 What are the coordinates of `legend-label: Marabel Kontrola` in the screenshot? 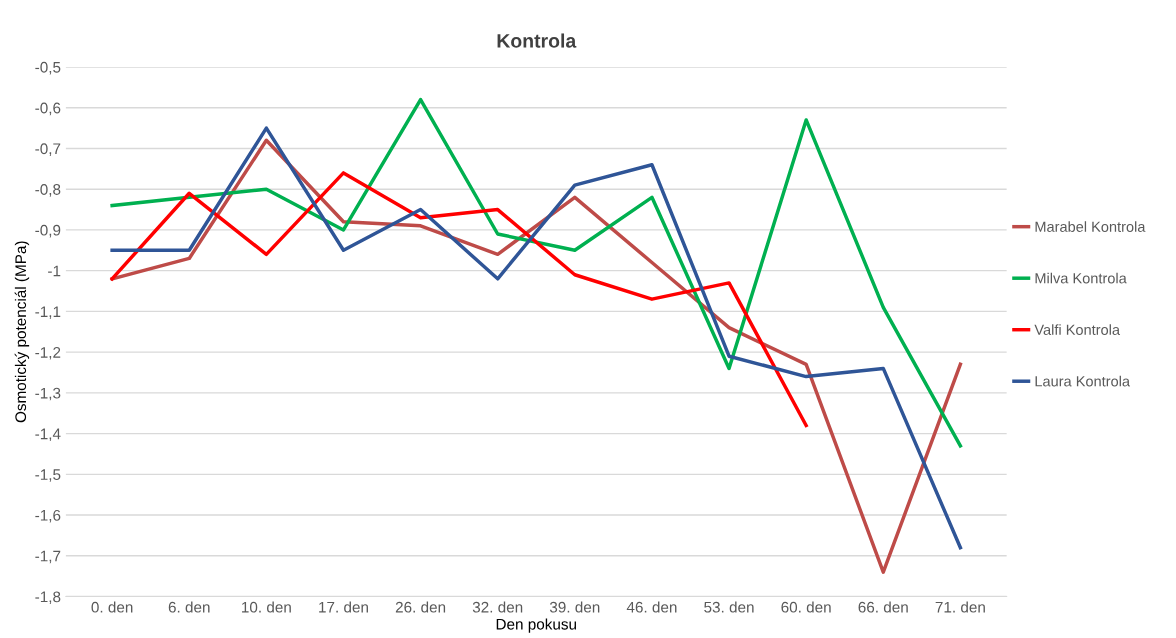 It's located at (1090, 226).